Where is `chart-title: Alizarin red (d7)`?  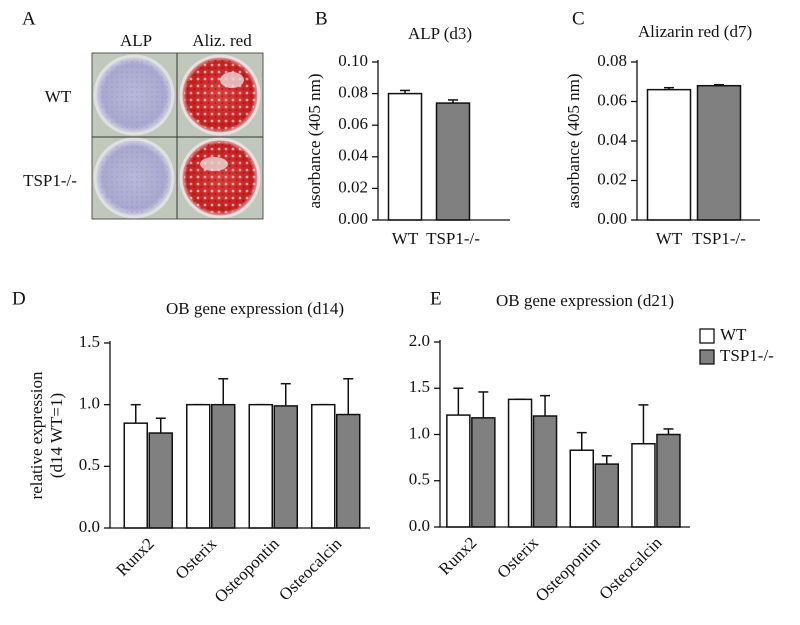 chart-title: Alizarin red (d7) is located at coordinates (695, 31).